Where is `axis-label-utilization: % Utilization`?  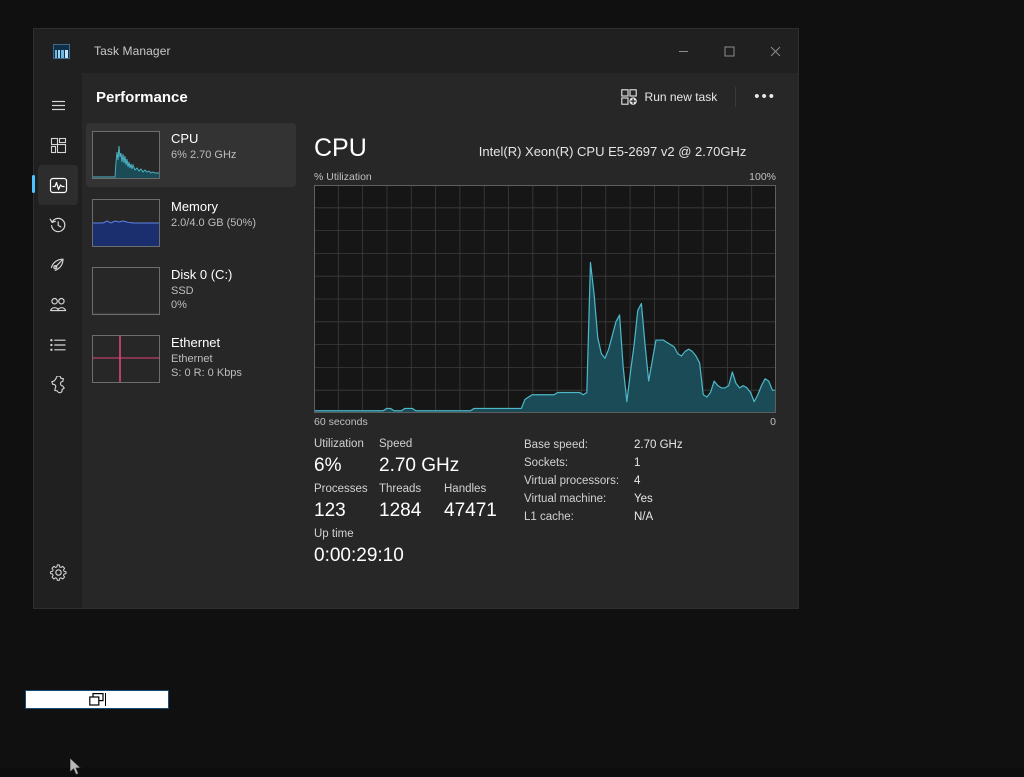
axis-label-utilization: % Utilization is located at coordinates (343, 177).